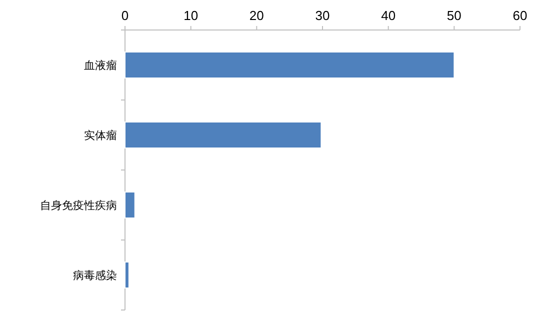 Image resolution: width=545 pixels, height=331 pixels. What do you see at coordinates (454, 15) in the screenshot?
I see `x-tick-label: 50` at bounding box center [454, 15].